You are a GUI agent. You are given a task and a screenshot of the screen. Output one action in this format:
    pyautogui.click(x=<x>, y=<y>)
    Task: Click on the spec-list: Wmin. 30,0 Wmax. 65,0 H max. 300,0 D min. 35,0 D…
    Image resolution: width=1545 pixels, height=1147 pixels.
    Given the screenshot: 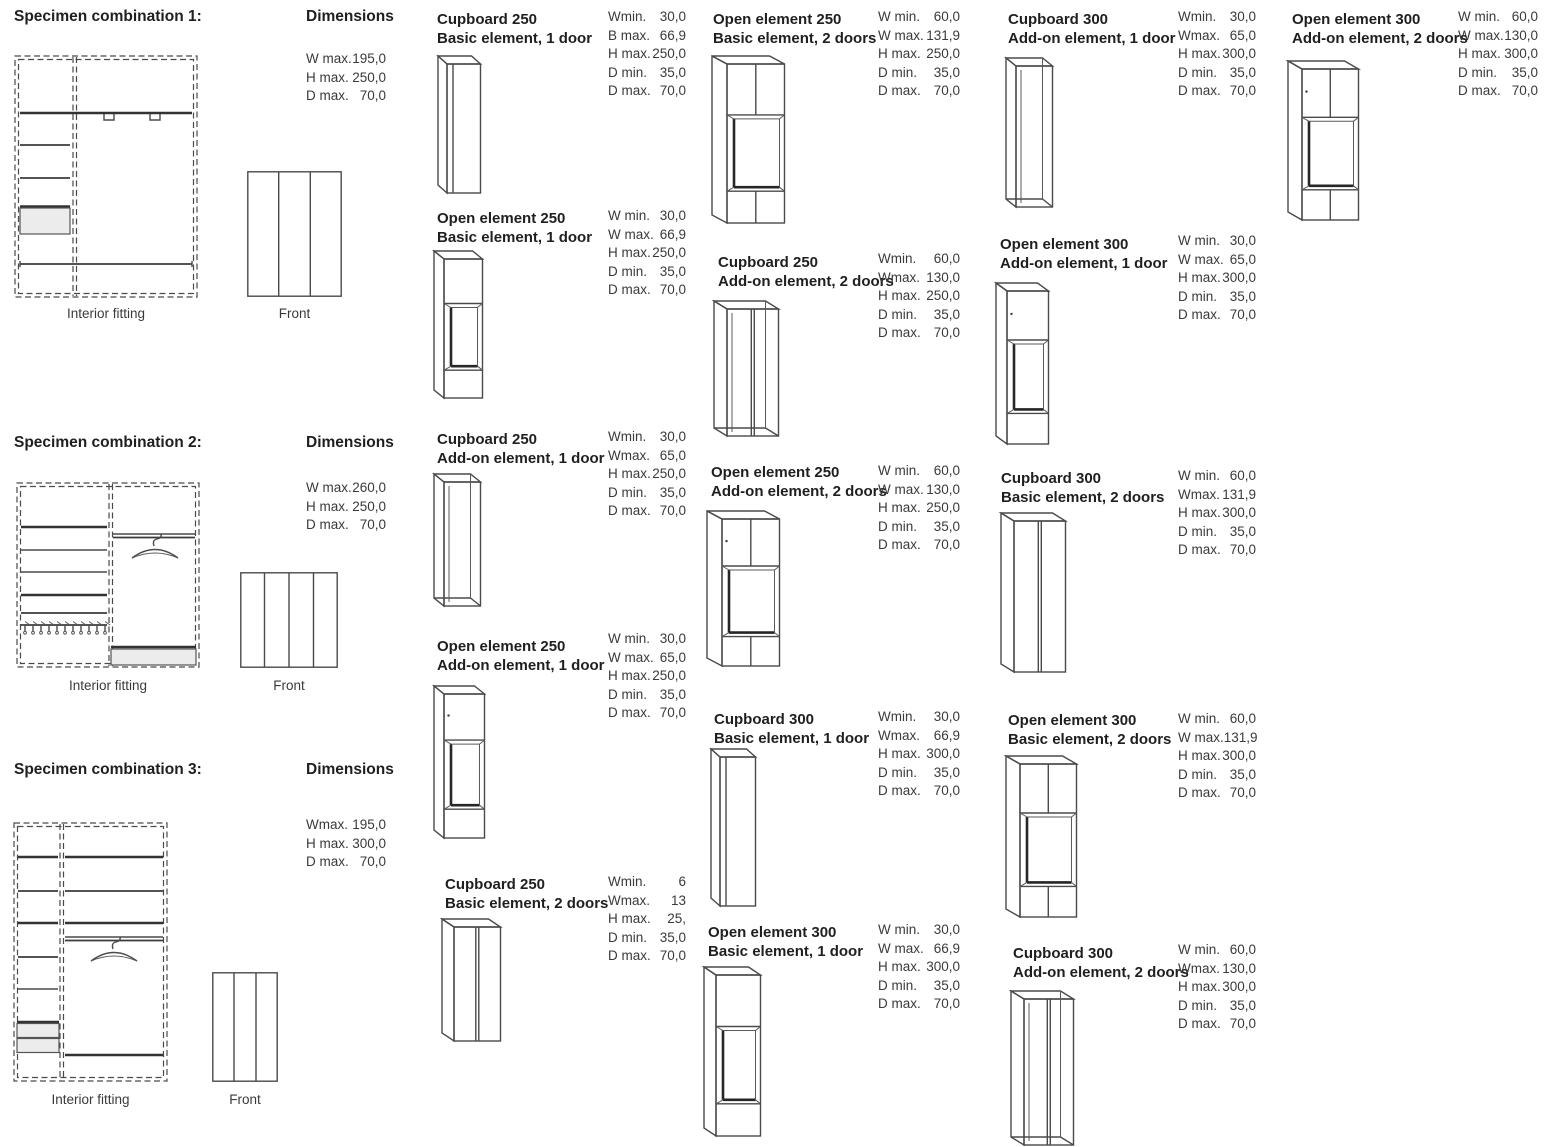 What is the action you would take?
    pyautogui.click(x=1217, y=54)
    